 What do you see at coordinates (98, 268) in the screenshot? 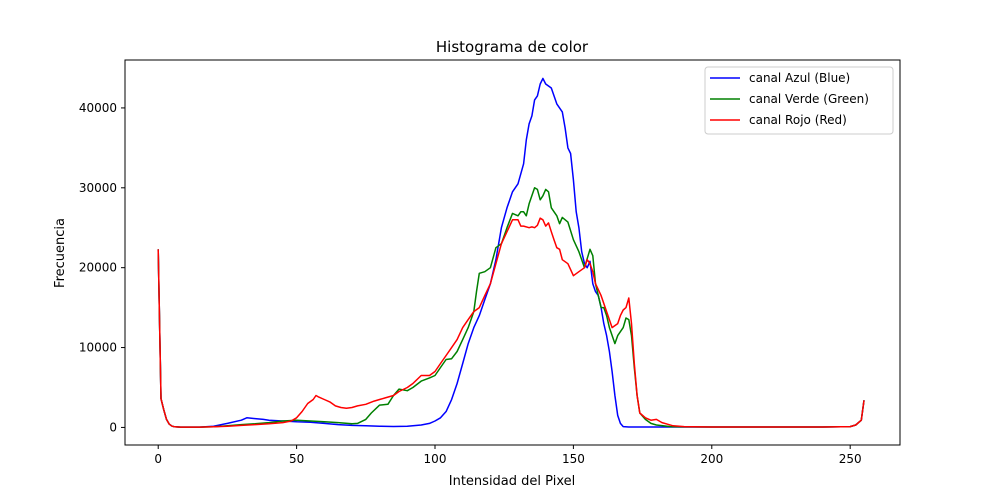
I see `y-tick-label: 20000` at bounding box center [98, 268].